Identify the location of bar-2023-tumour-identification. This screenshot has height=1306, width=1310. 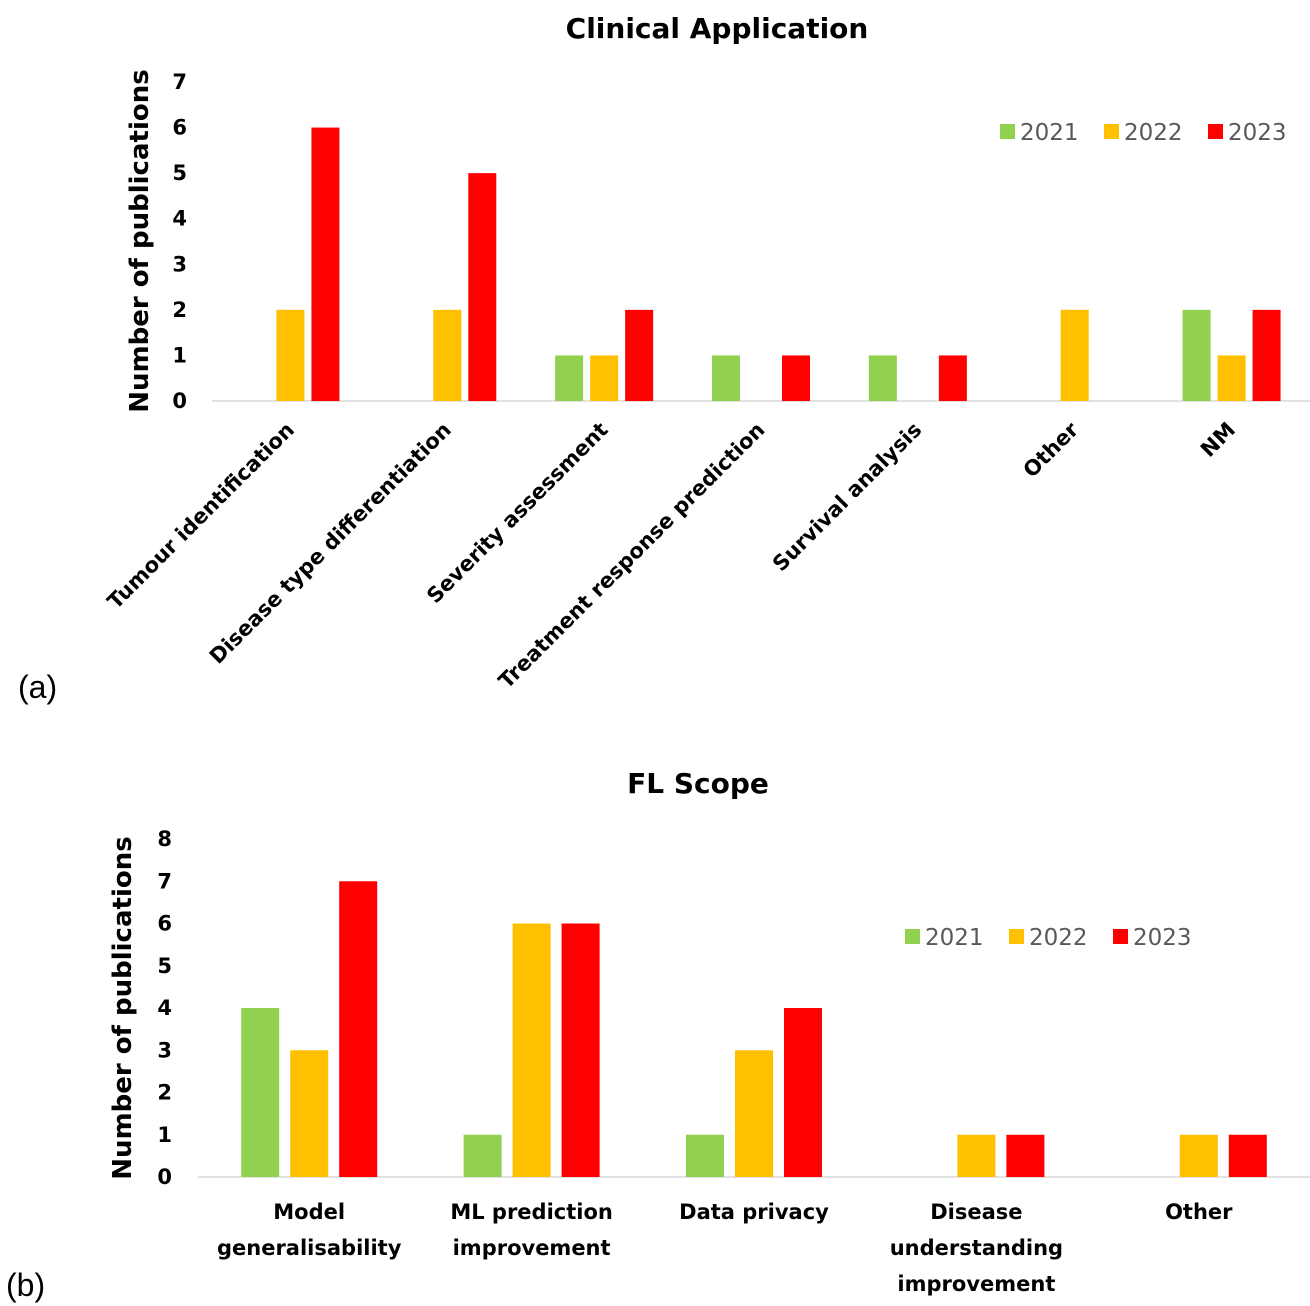
(325, 264).